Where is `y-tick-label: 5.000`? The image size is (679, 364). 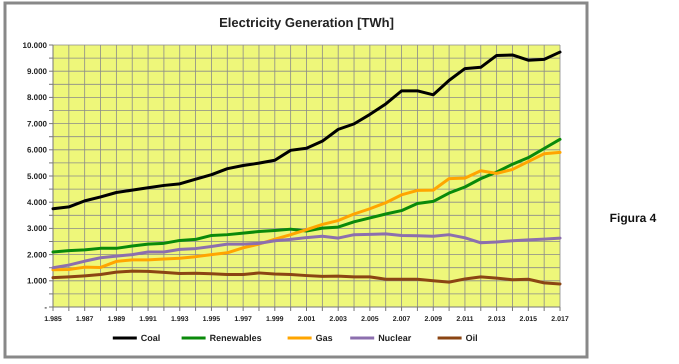 y-tick-label: 5.000 is located at coordinates (37, 176).